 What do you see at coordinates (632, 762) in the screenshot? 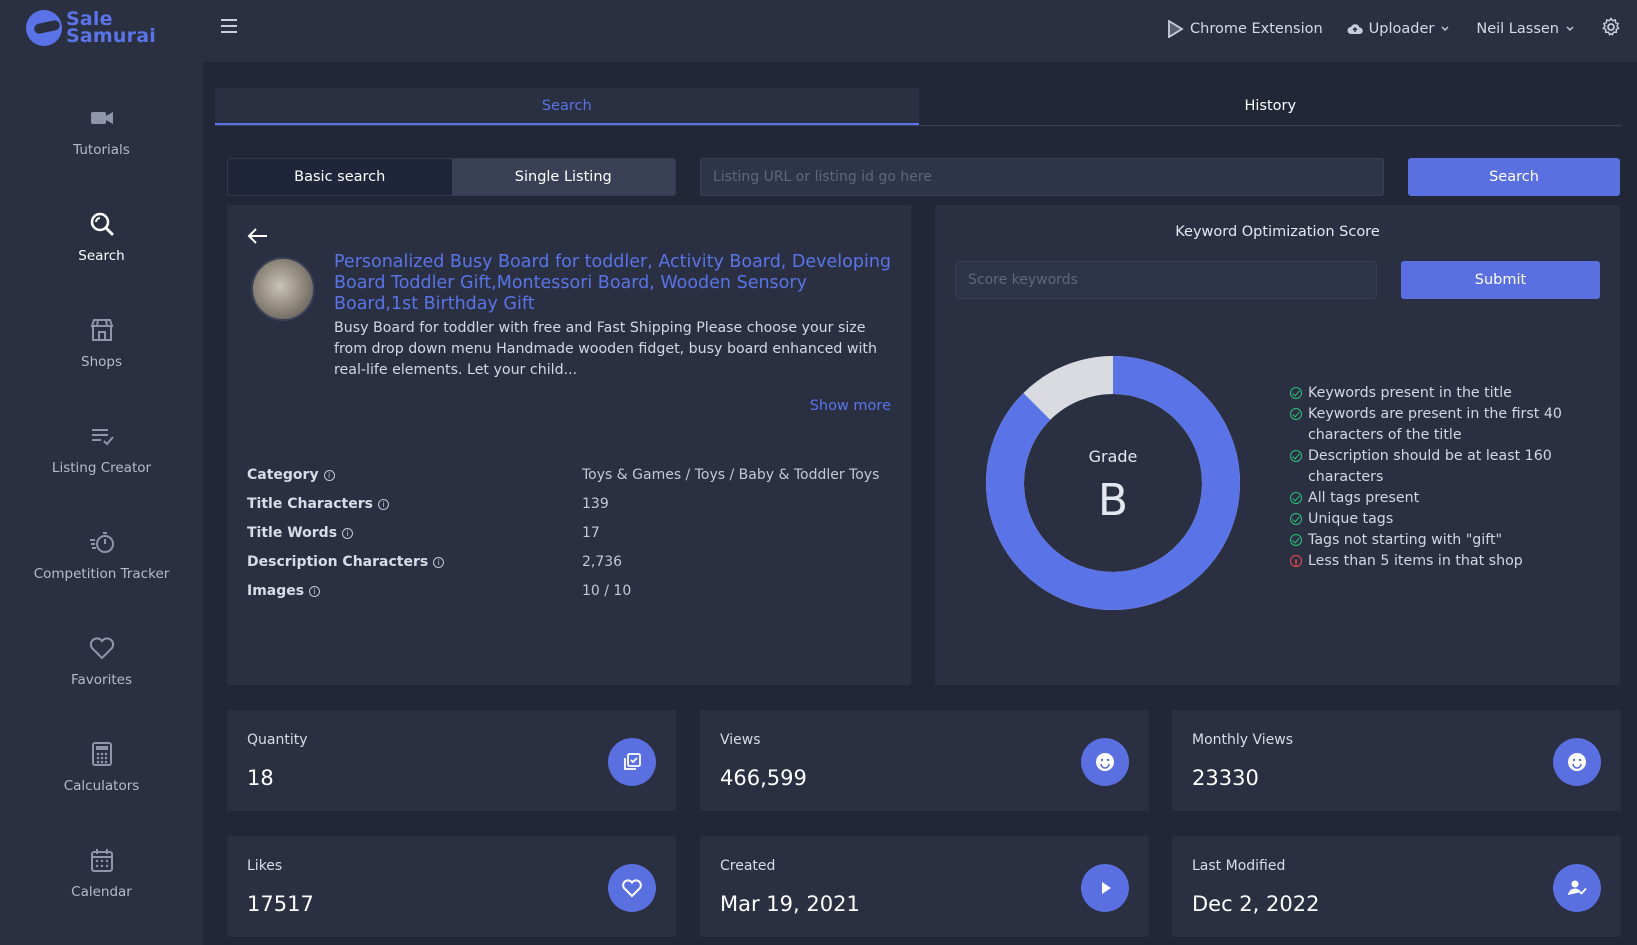
I see `copy-check-icon` at bounding box center [632, 762].